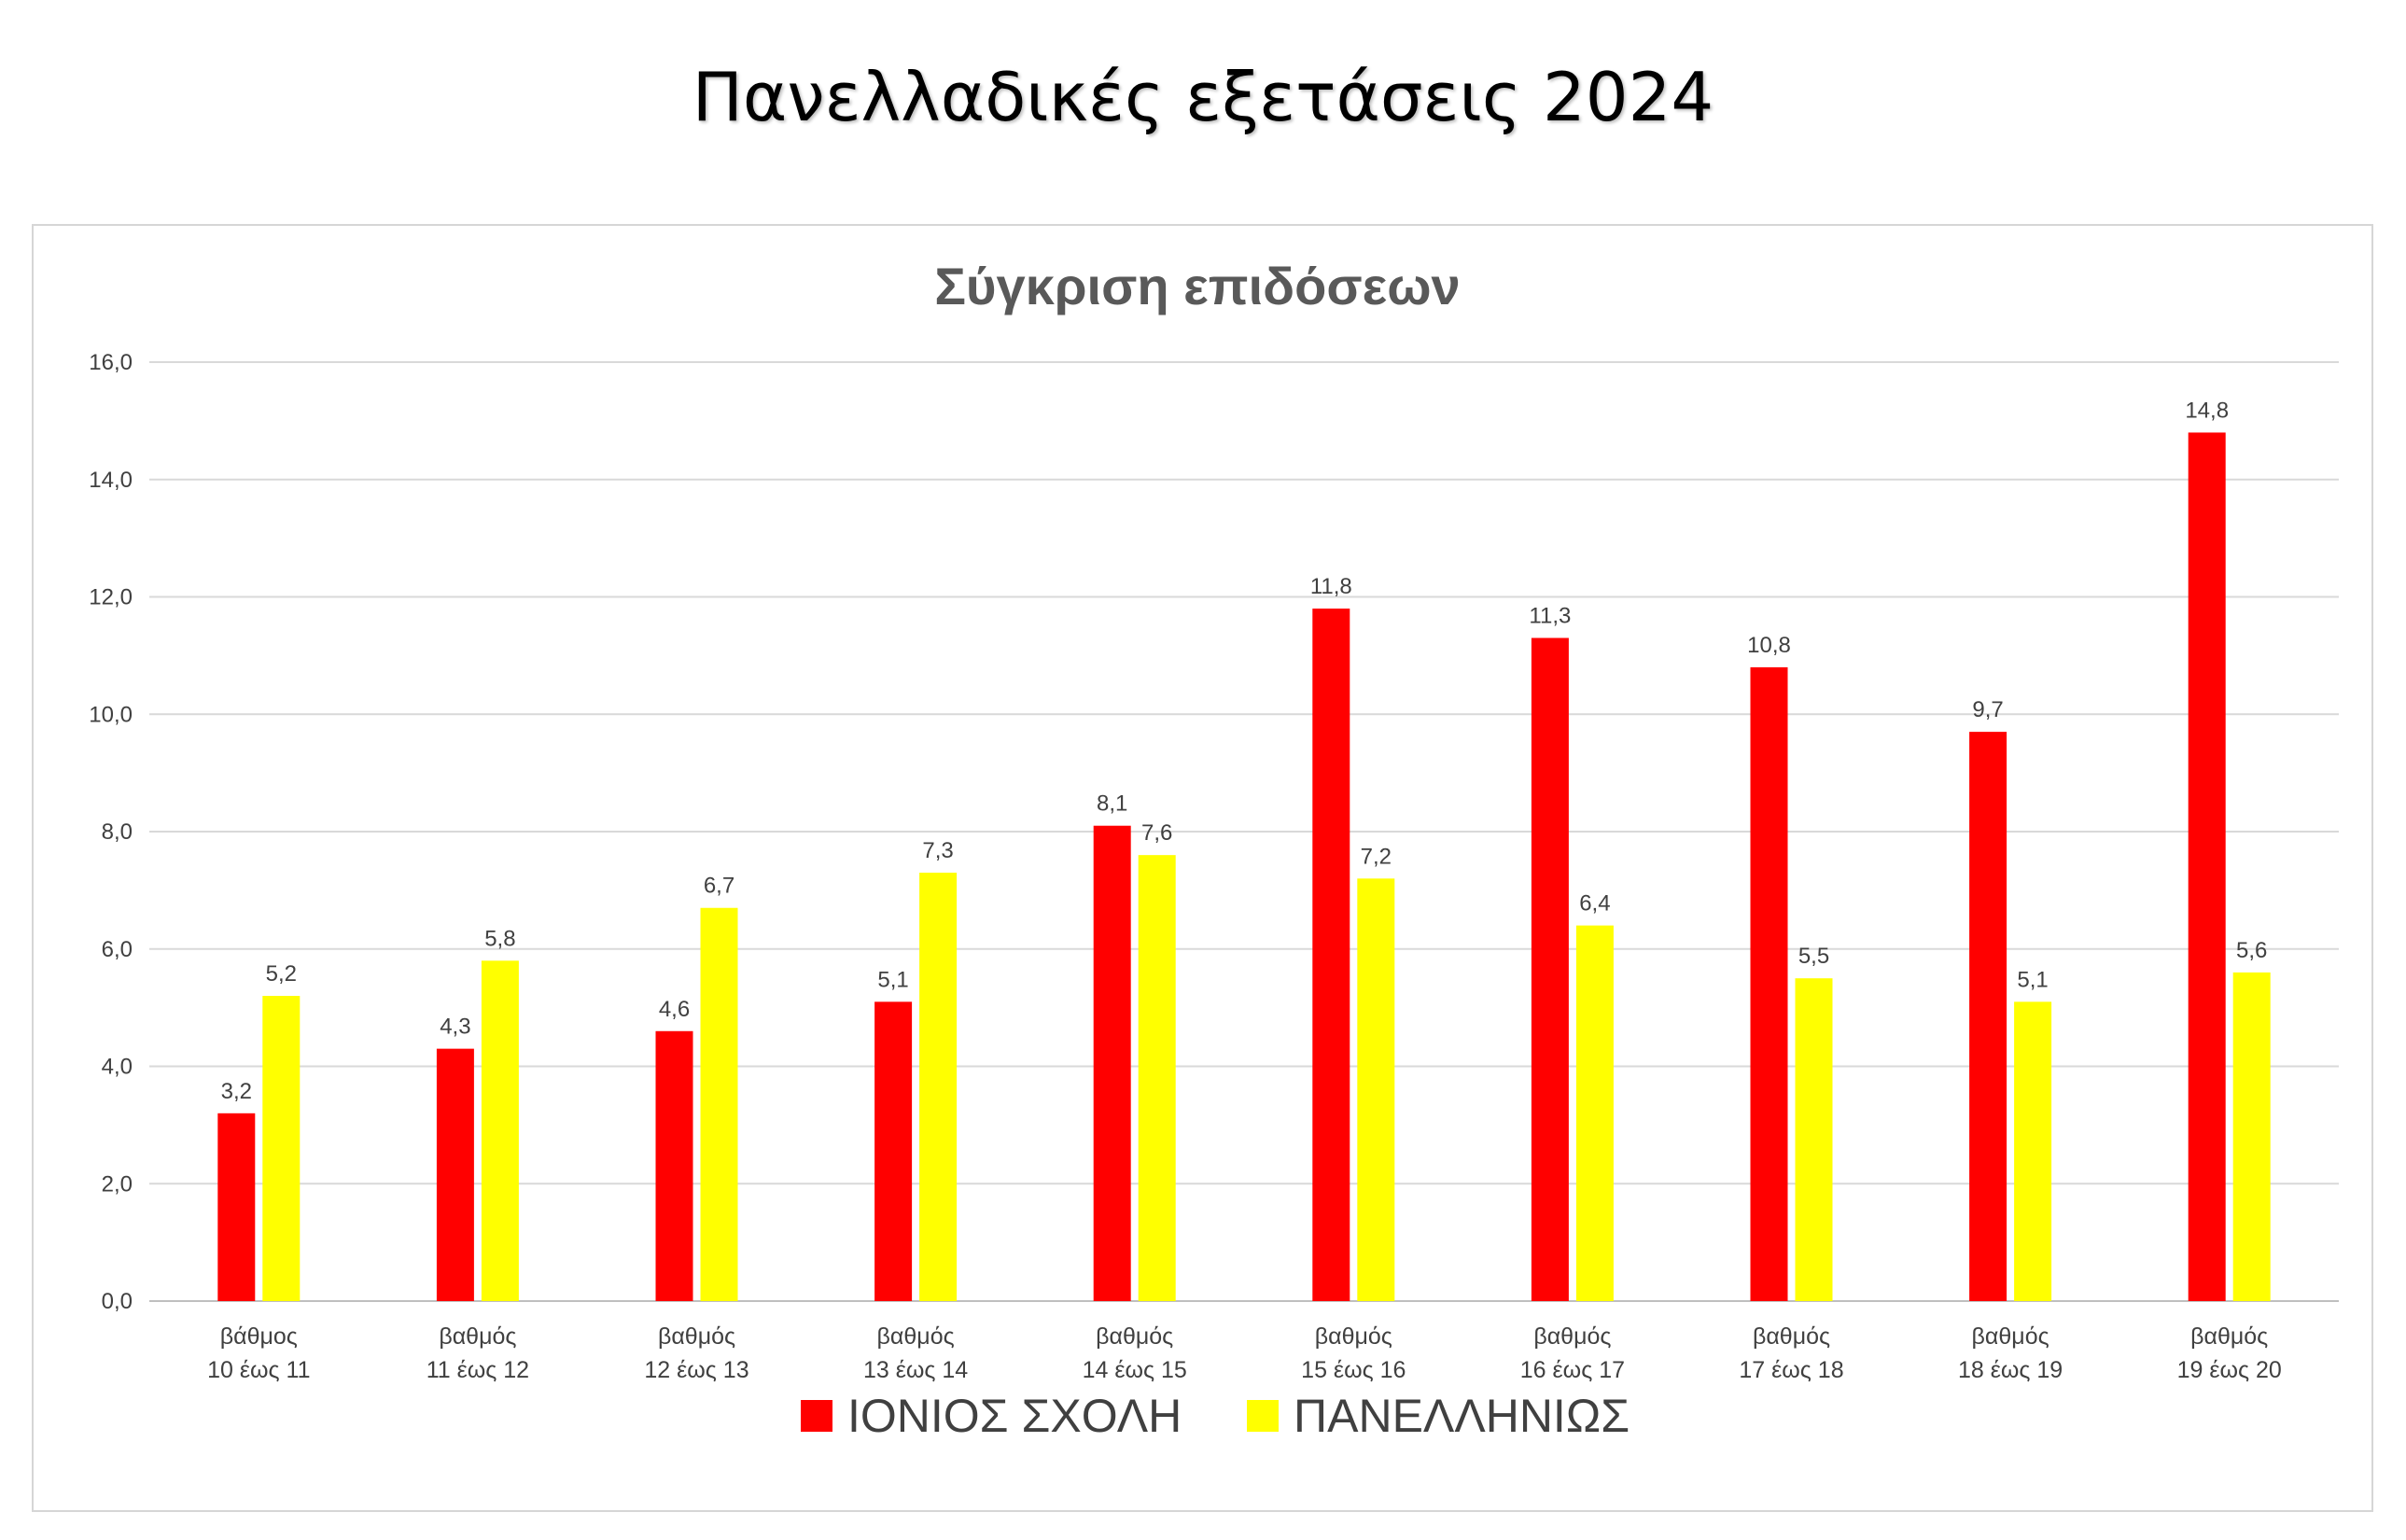  I want to click on data-label: 6,4, so click(1594, 904).